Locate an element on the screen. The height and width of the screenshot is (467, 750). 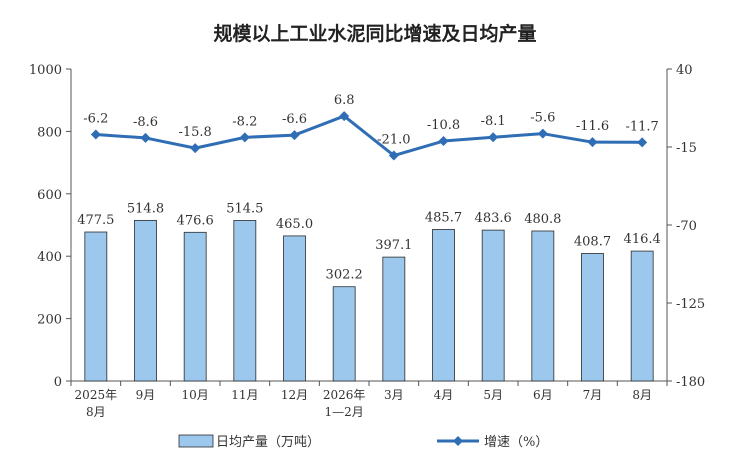
x-tick-label: 12月 is located at coordinates (294, 395).